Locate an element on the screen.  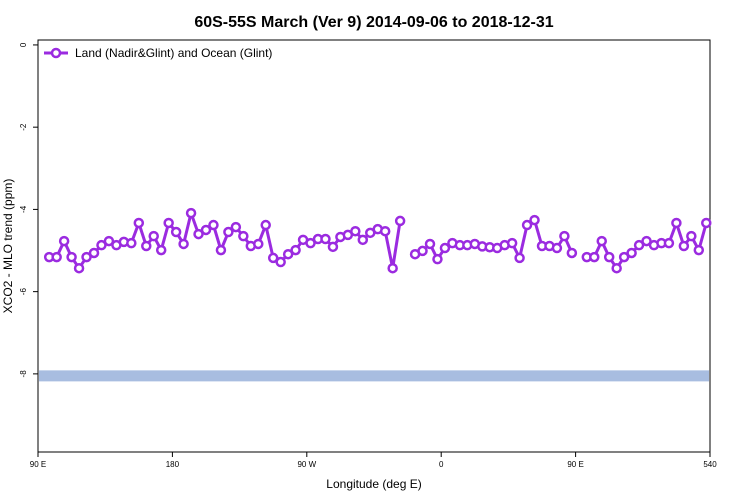
legend-marker is located at coordinates (56, 53).